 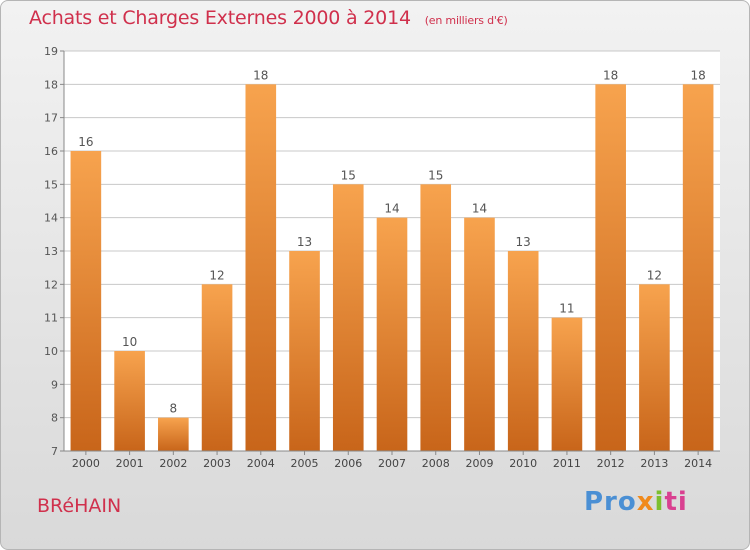 I want to click on y-tick-label: 14, so click(x=51, y=218).